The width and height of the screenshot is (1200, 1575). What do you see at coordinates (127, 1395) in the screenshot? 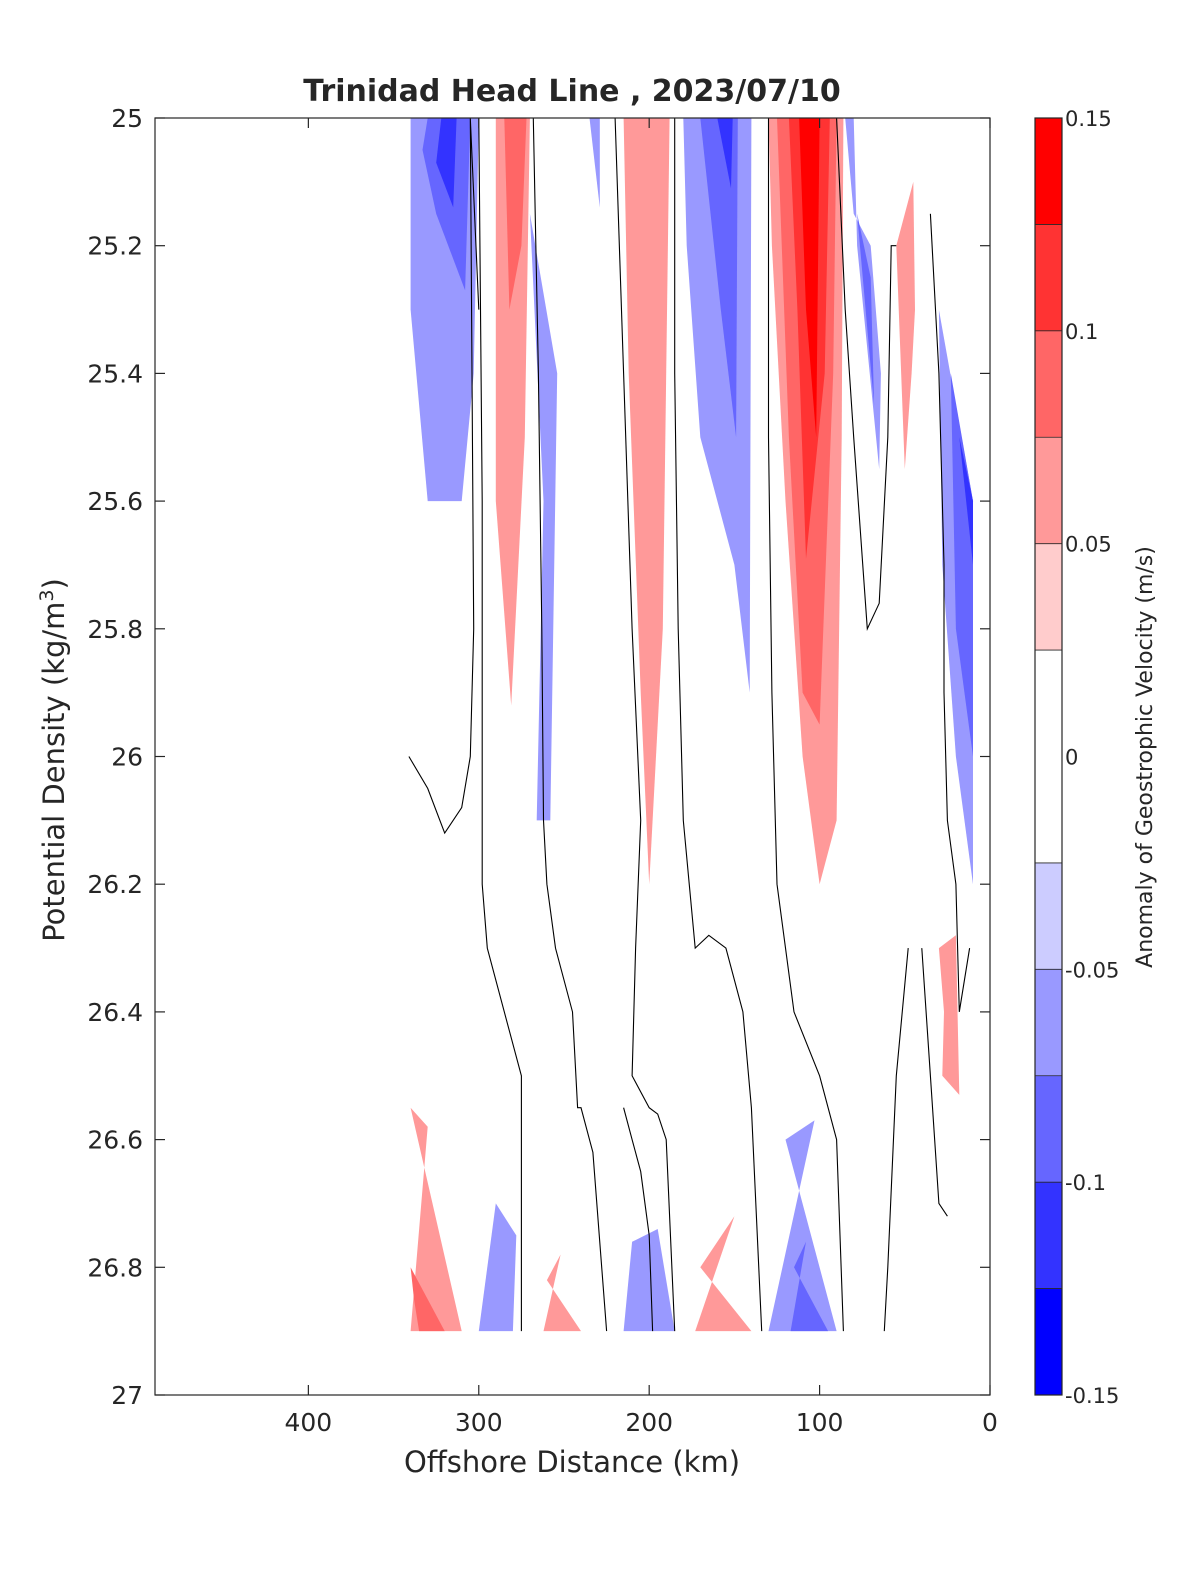
I see `y-tick-label: 27` at bounding box center [127, 1395].